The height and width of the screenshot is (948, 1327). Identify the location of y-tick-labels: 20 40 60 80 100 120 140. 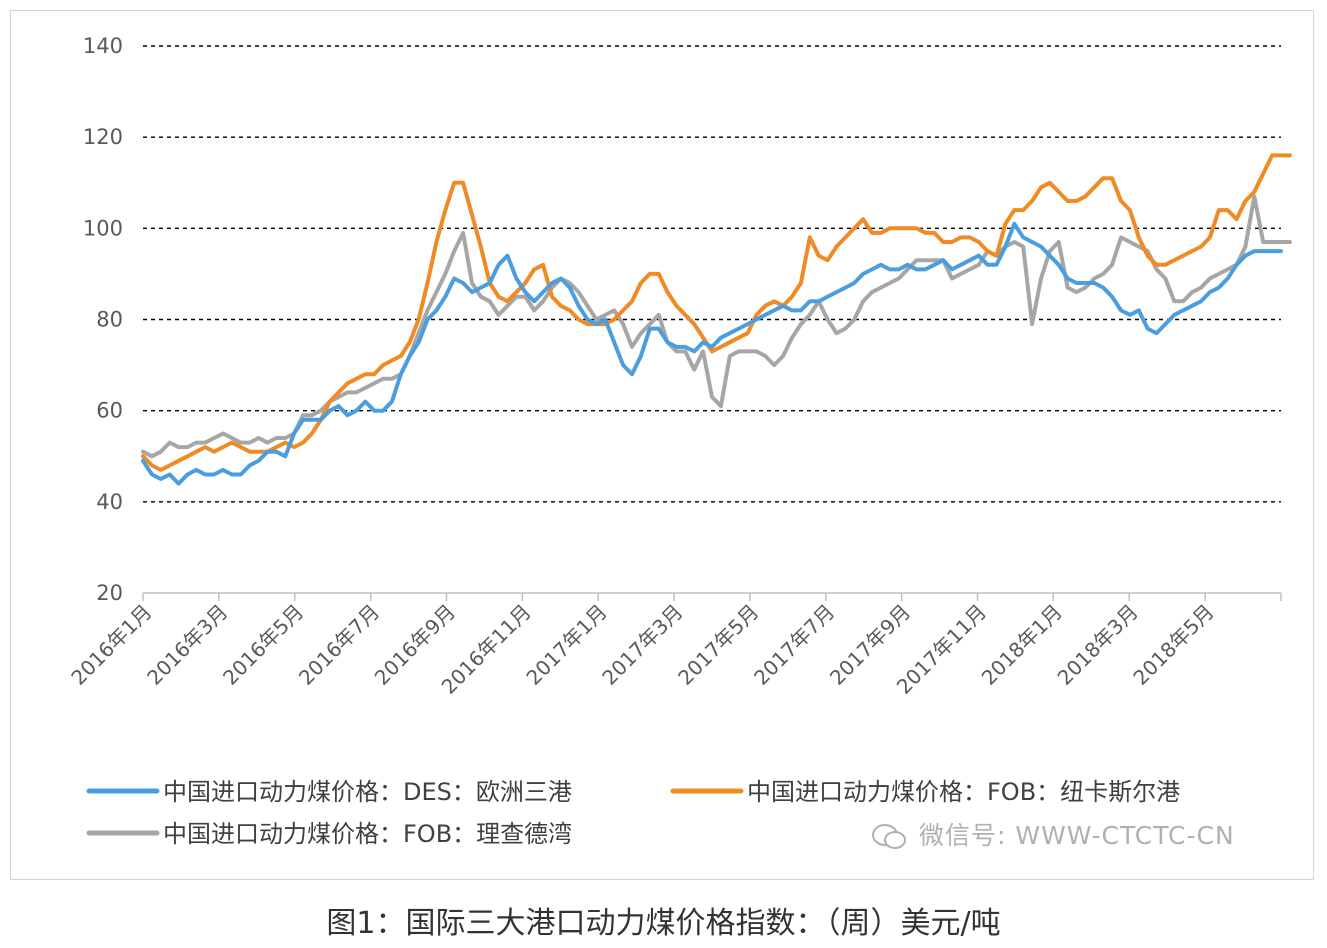
(103, 319).